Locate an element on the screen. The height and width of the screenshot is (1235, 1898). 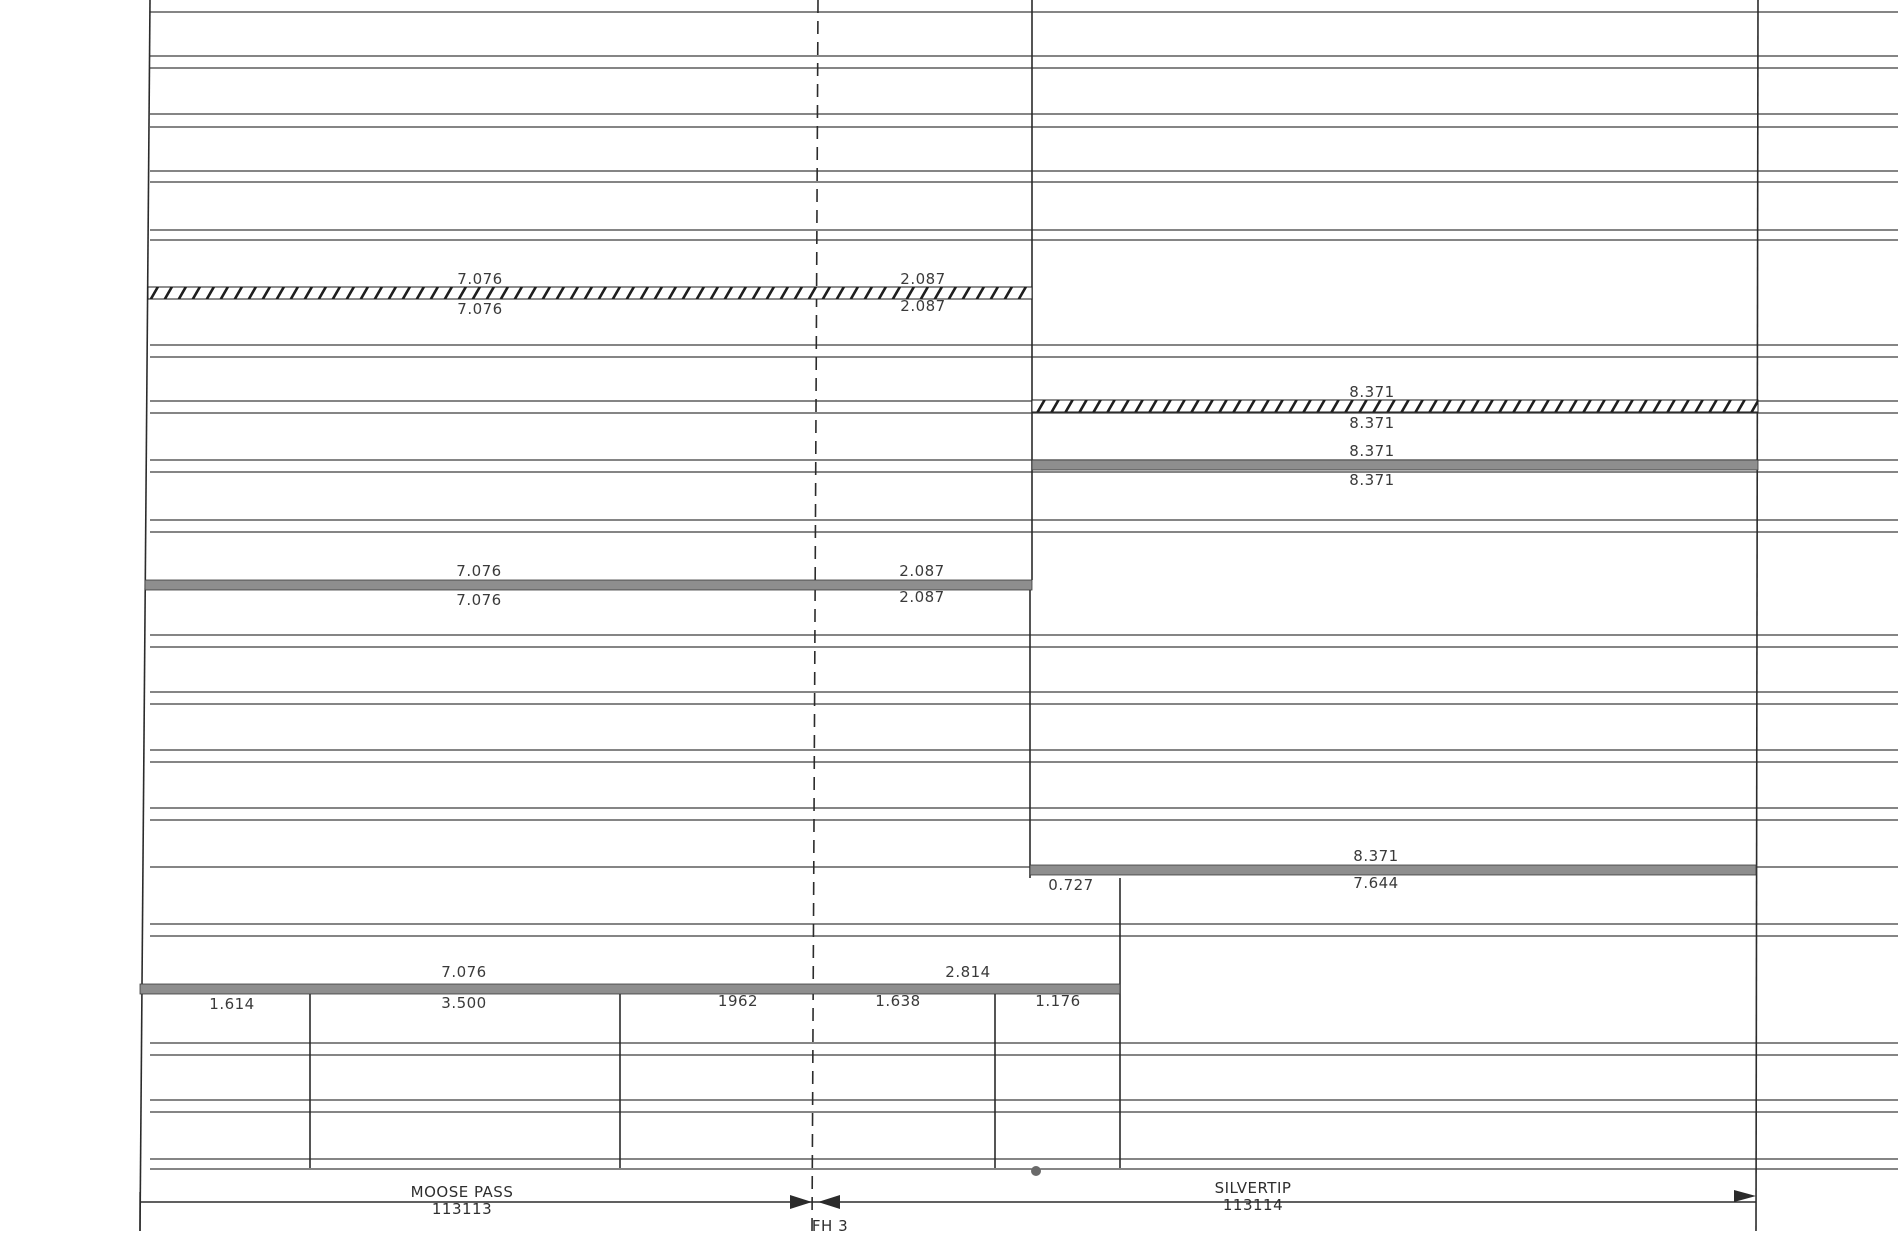
arrowhead-right-start is located at coordinates (829, 1202).